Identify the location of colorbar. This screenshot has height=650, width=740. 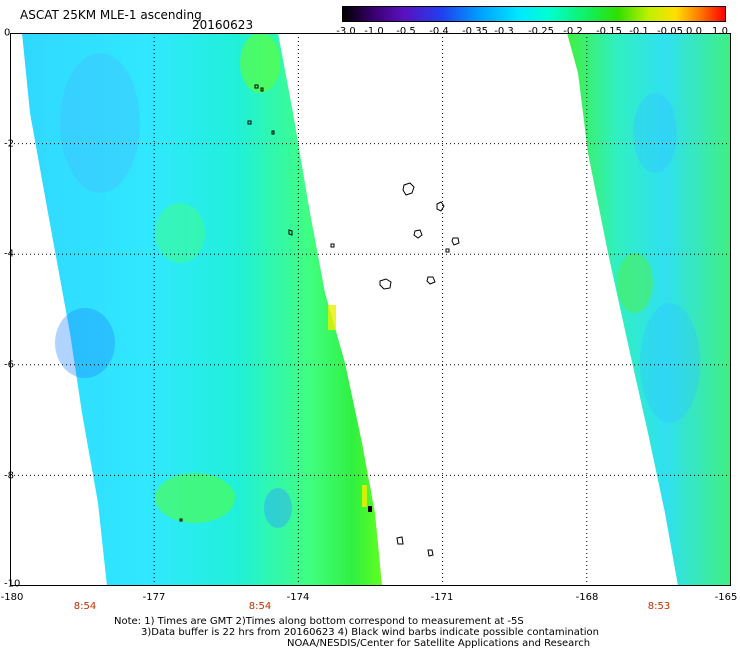
(534, 14).